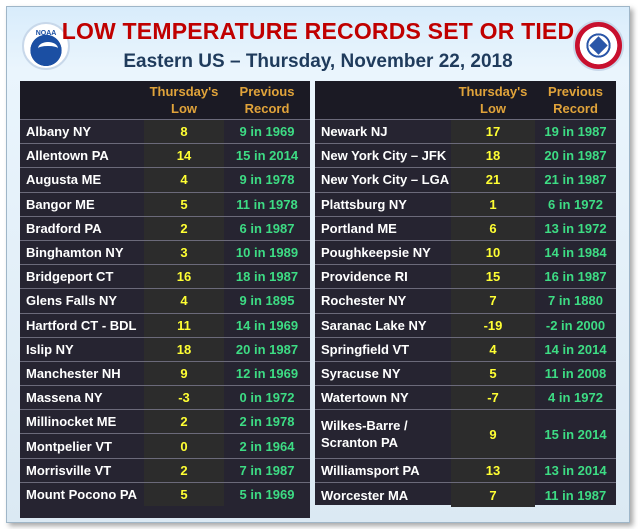  What do you see at coordinates (359, 228) in the screenshot?
I see `city-cell: Portland ME` at bounding box center [359, 228].